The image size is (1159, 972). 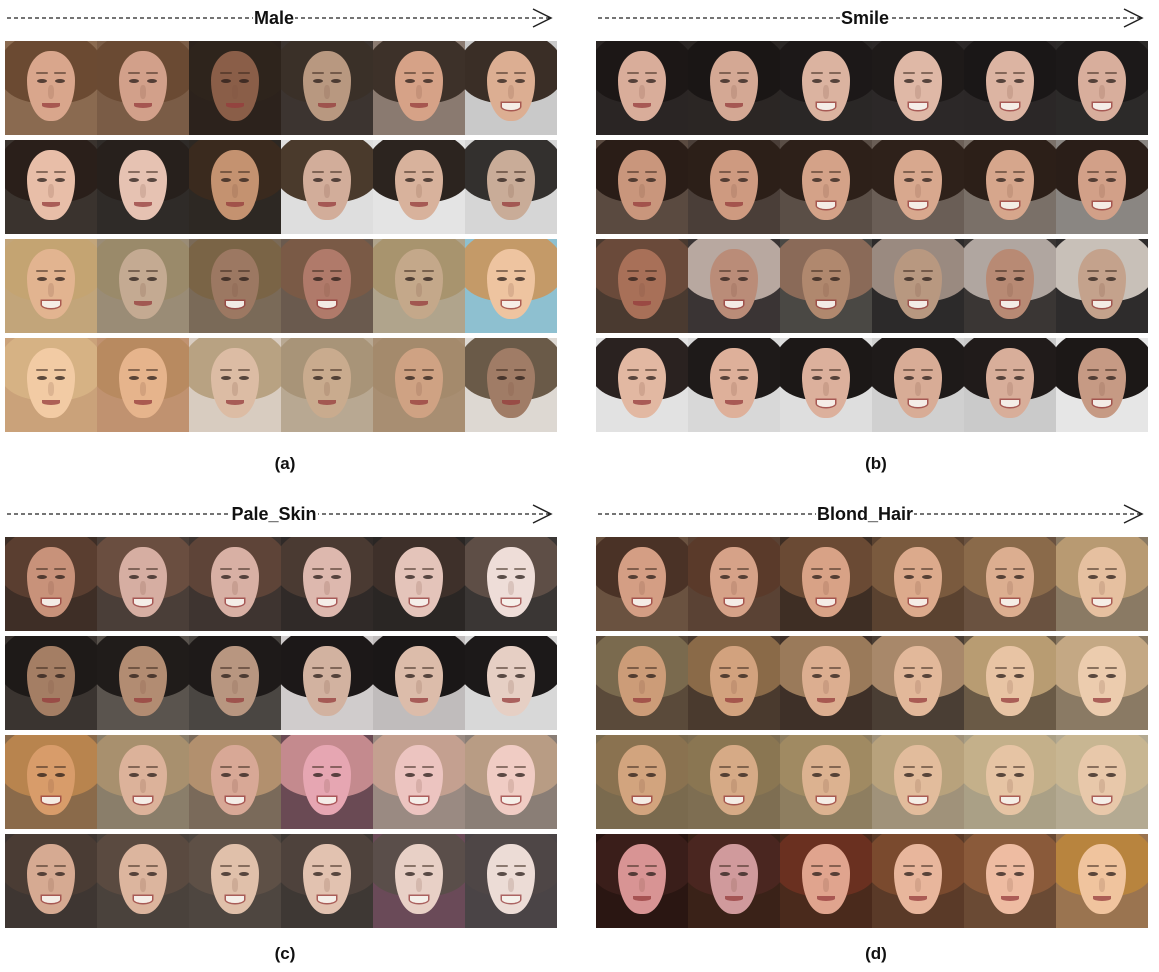 I want to click on panel-caption: (c), so click(x=285, y=953).